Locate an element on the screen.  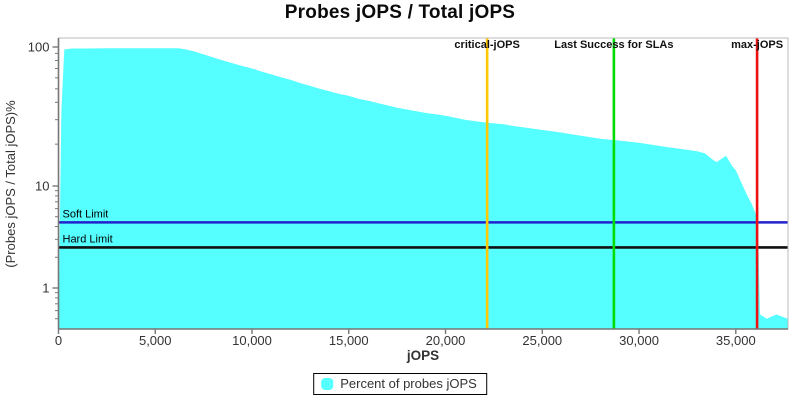
y-tick-label: 1 is located at coordinates (45, 288).